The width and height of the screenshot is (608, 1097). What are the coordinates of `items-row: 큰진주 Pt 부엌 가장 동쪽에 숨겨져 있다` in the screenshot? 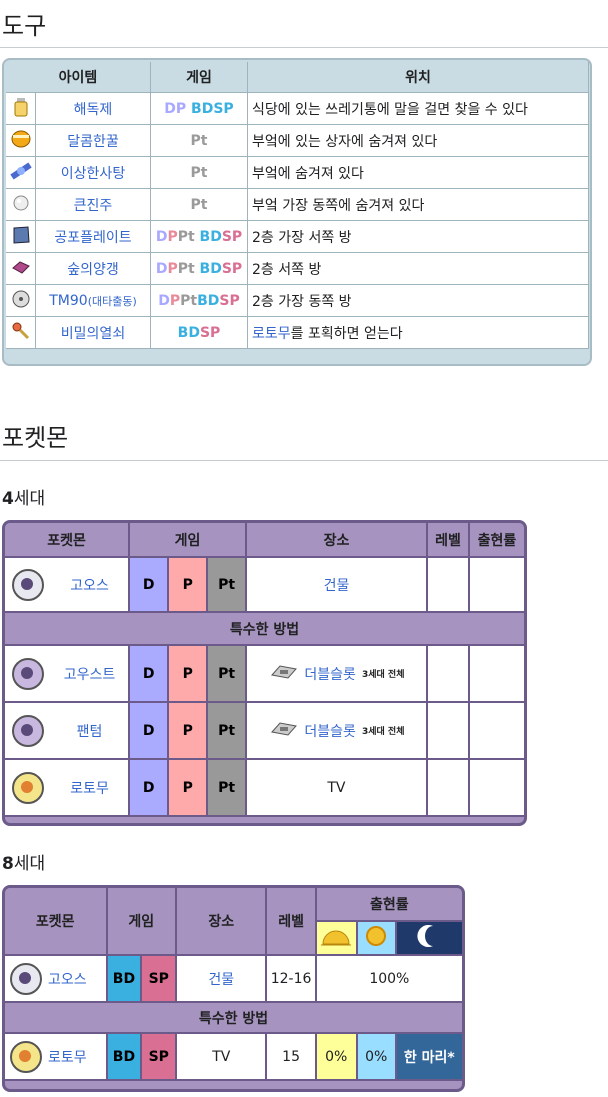 It's located at (297, 205).